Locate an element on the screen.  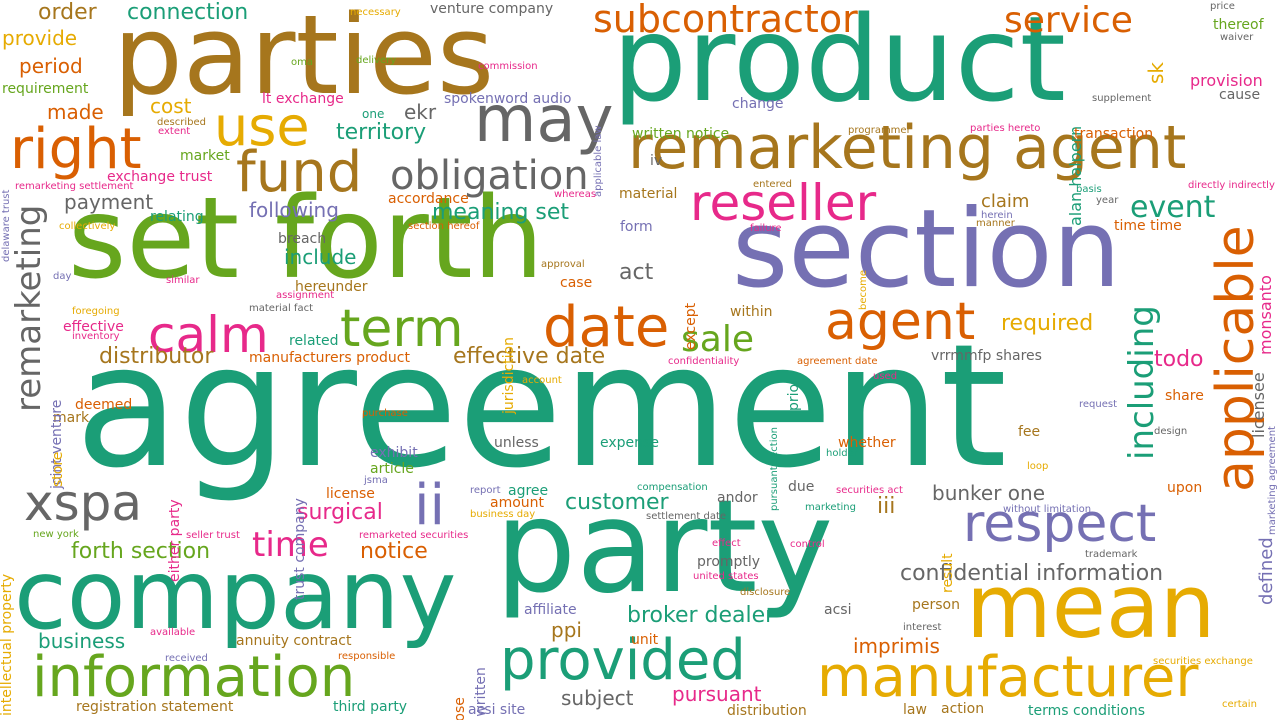
word-agree: agree is located at coordinates (528, 491).